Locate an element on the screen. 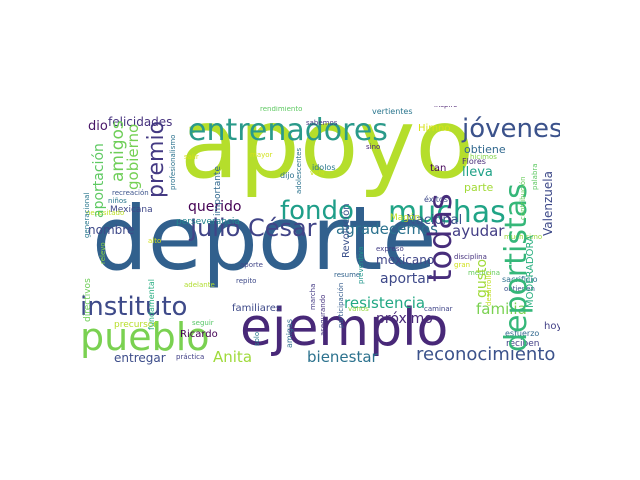  word-magon: Magón is located at coordinates (405, 218).